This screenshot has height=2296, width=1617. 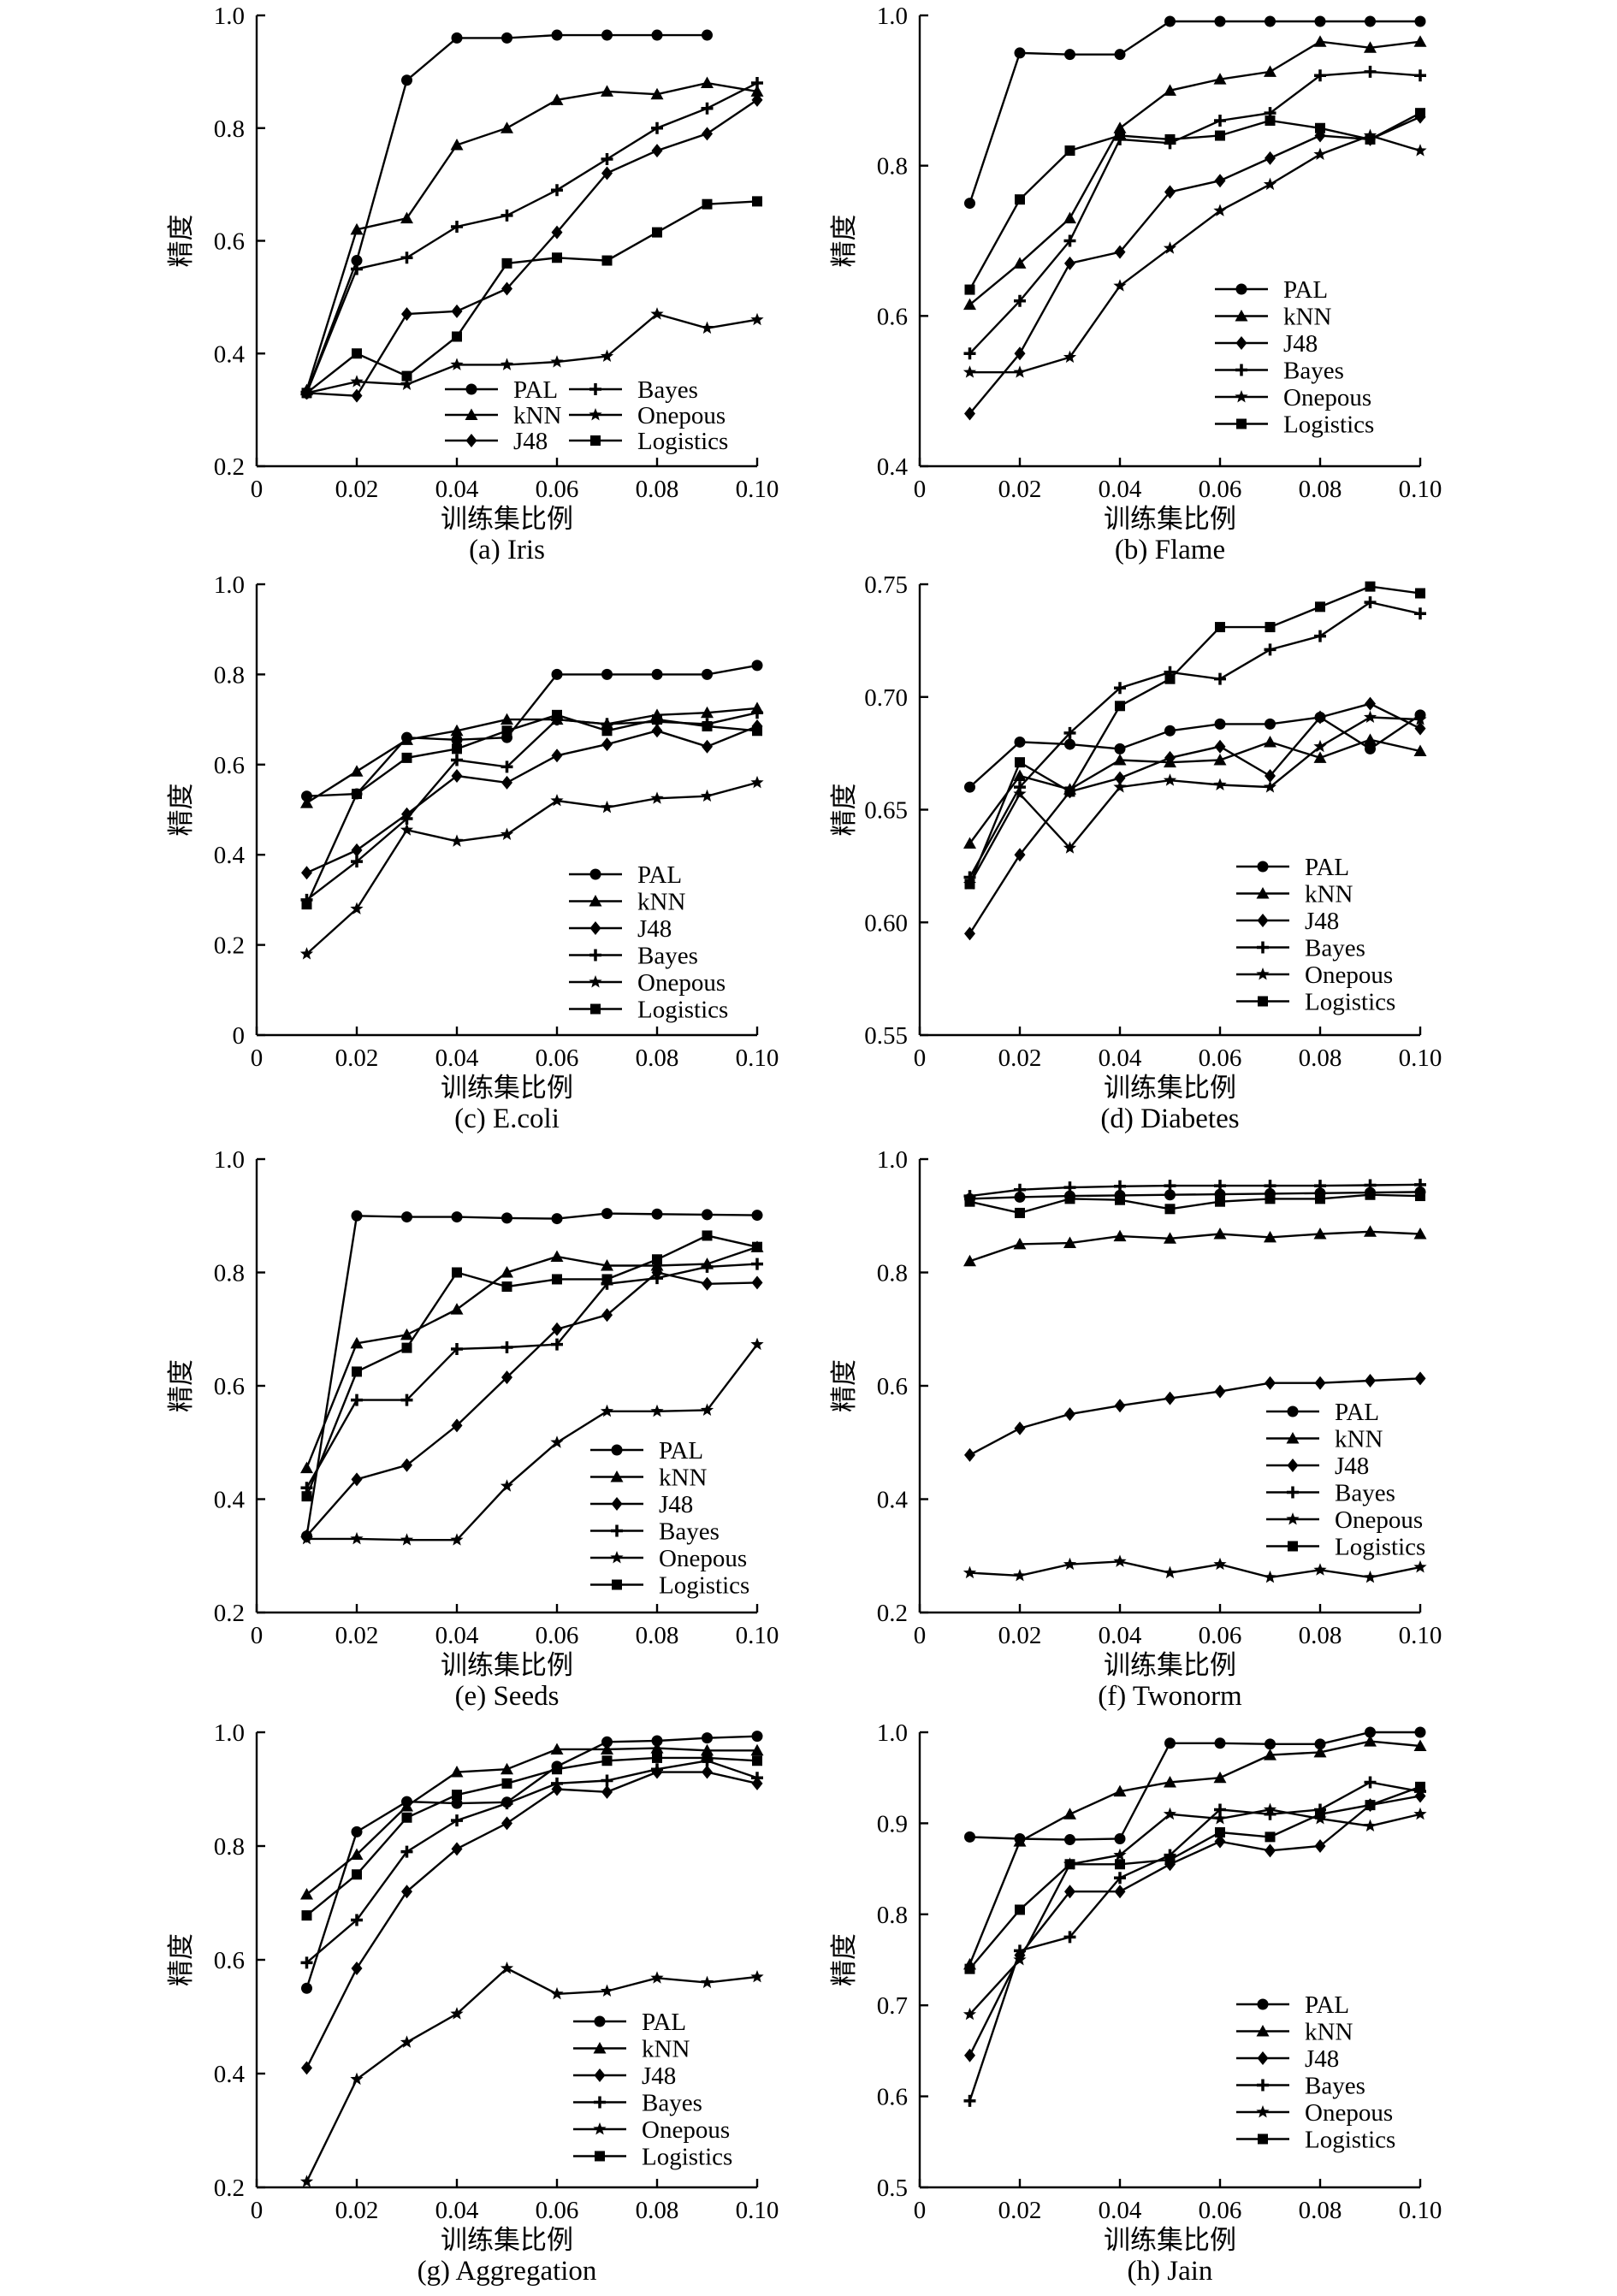 I want to click on y-tick-label: 0.70, so click(x=886, y=698).